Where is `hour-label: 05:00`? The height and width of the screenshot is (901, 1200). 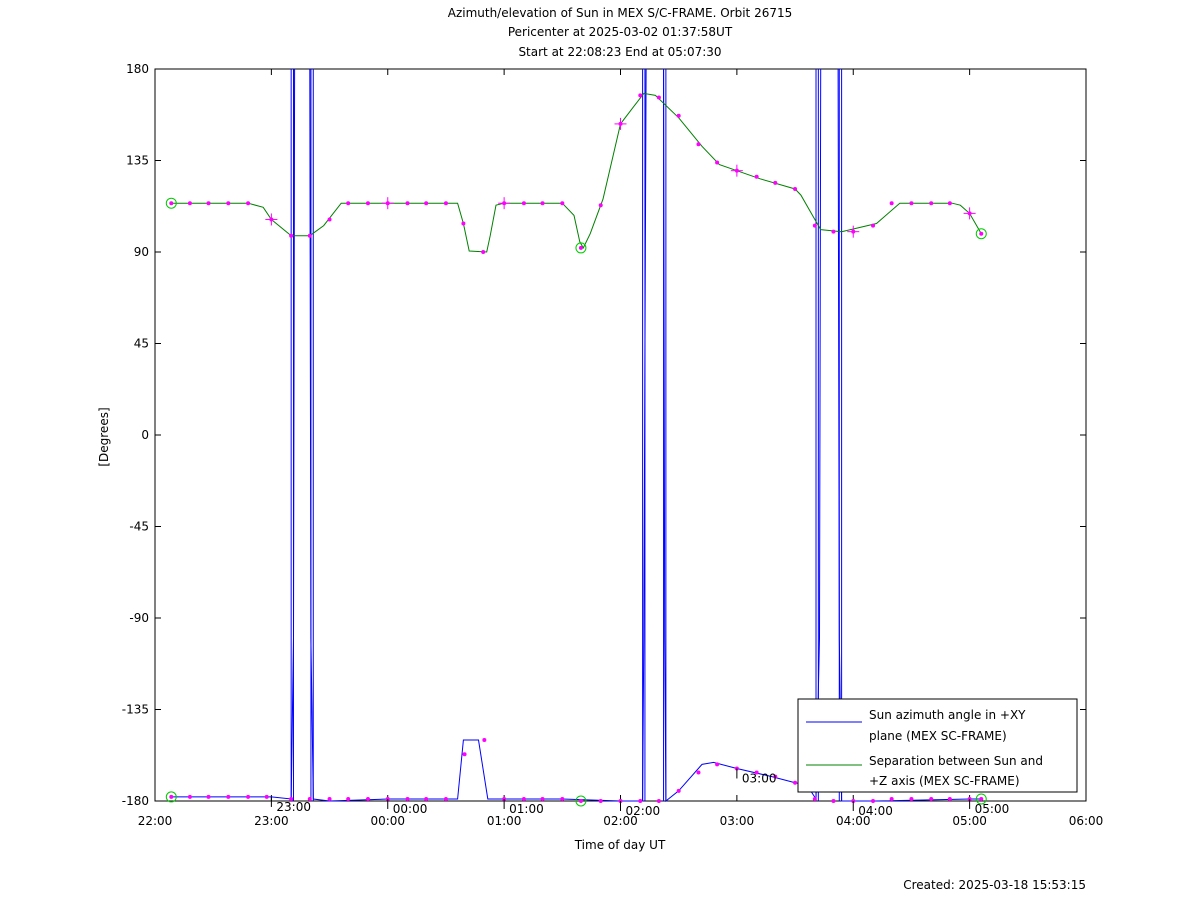 hour-label: 05:00 is located at coordinates (992, 809).